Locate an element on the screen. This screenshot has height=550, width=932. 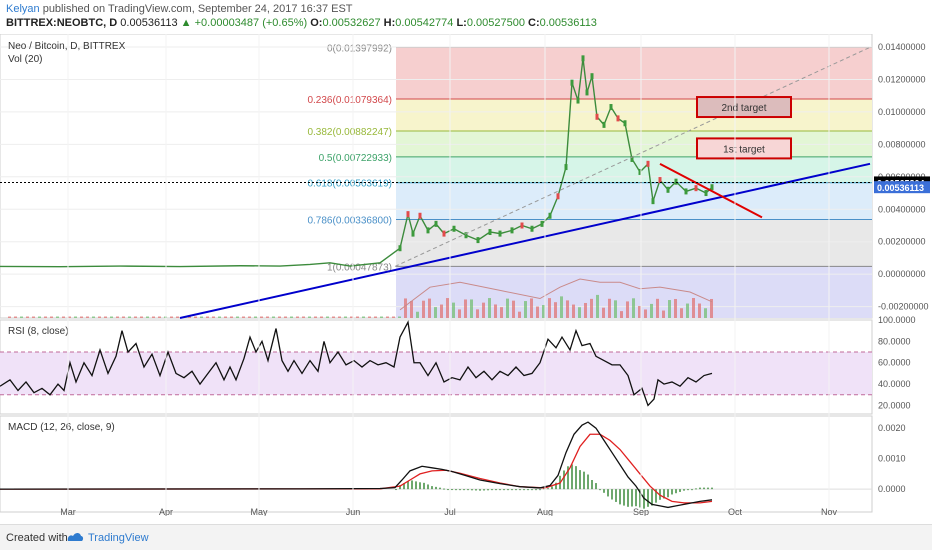
fib-label-0.236: 0.236(0.01079364) is located at coordinates (349, 100).